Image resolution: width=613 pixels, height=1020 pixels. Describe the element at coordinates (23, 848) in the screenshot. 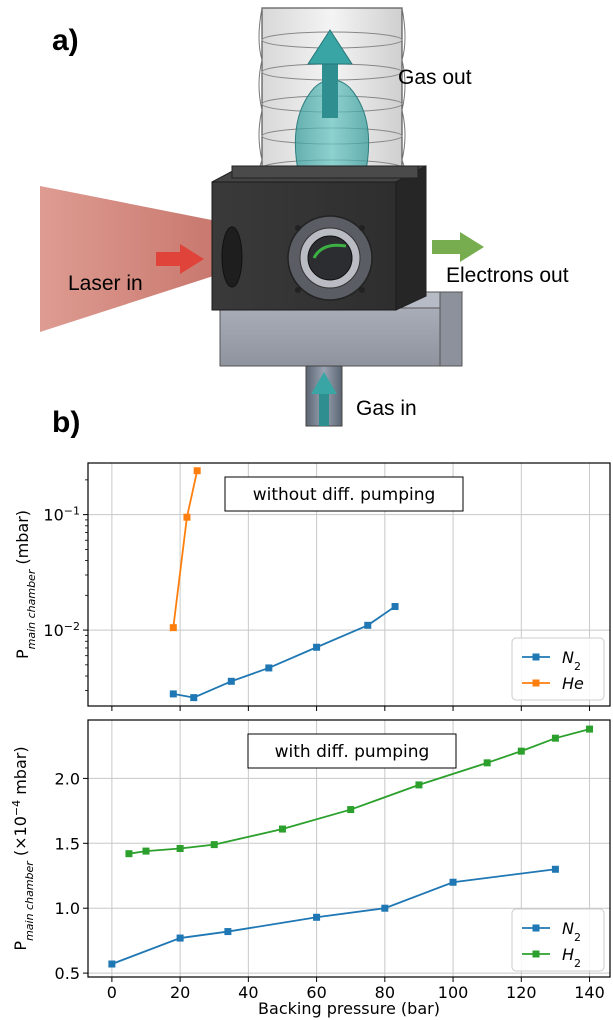

I see `y-axis-label: Pmain chamber (×10−4 mbar)` at that location.